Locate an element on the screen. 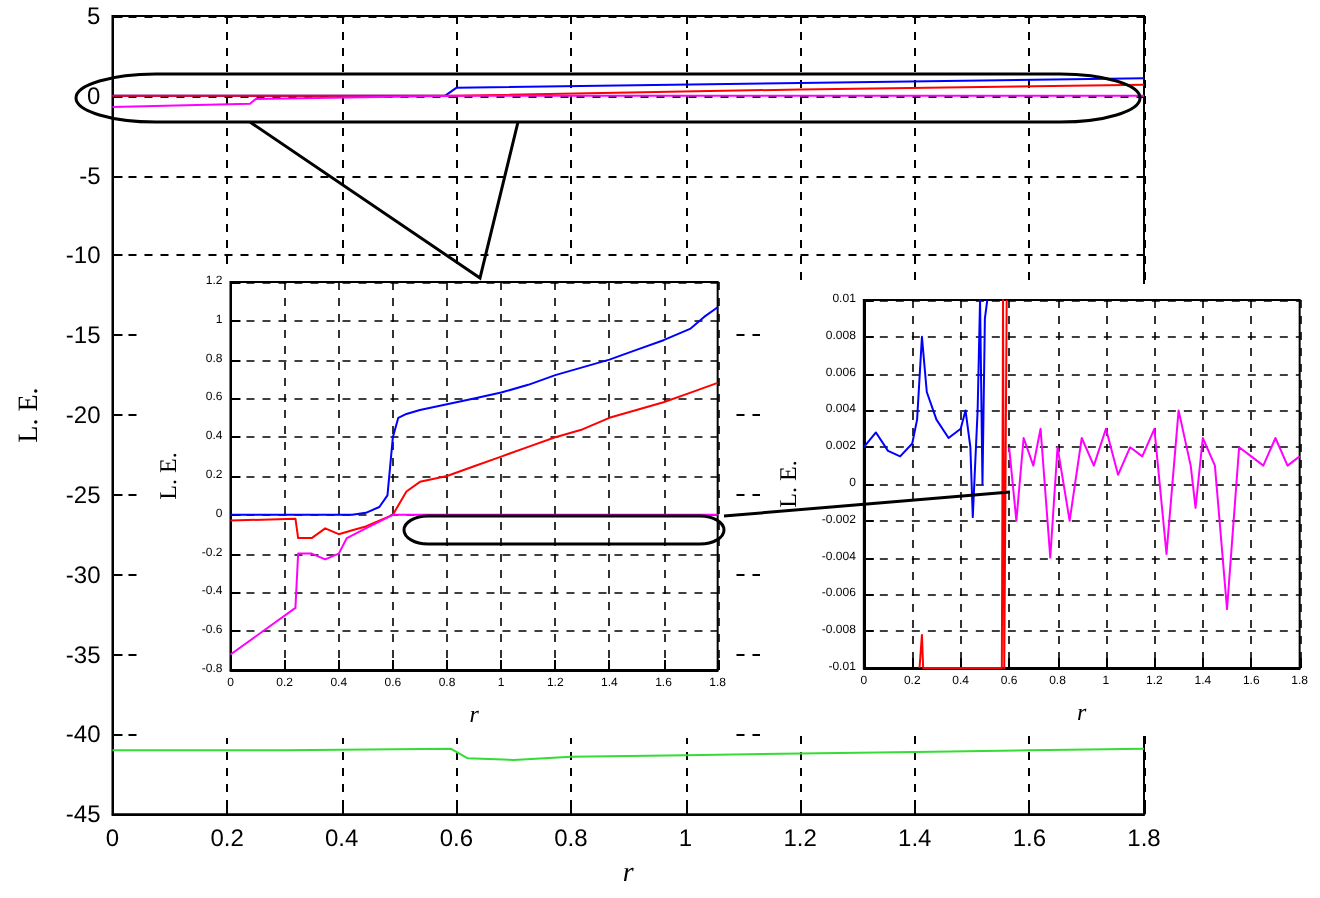 The width and height of the screenshot is (1320, 898). y-tick-label: -45 is located at coordinates (83, 814).